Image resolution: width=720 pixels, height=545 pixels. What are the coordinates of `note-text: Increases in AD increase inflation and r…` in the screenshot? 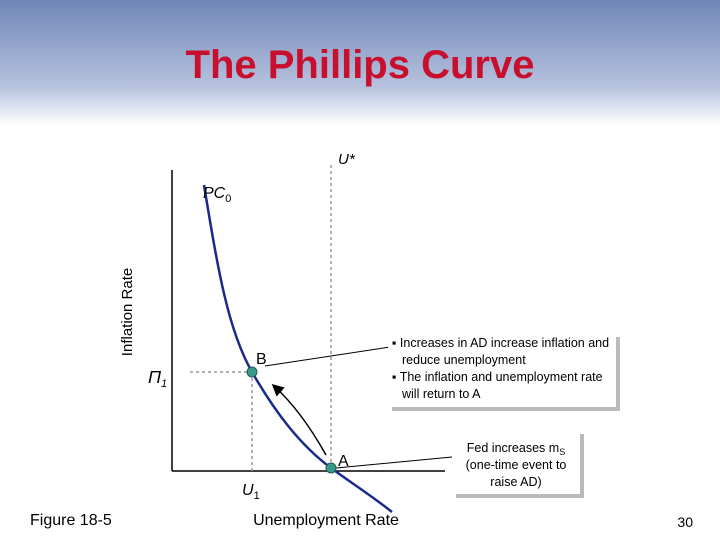 It's located at (504, 351).